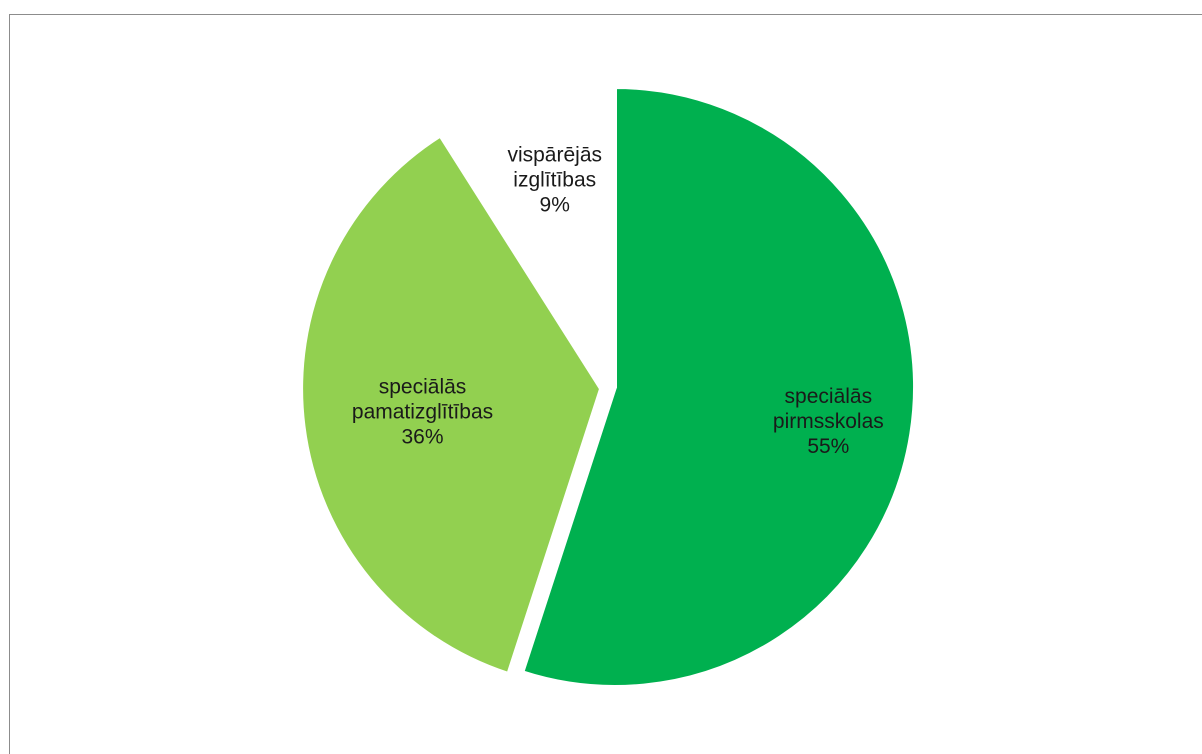  I want to click on slice-label-2: vispārējās izglītības 9%, so click(554, 180).